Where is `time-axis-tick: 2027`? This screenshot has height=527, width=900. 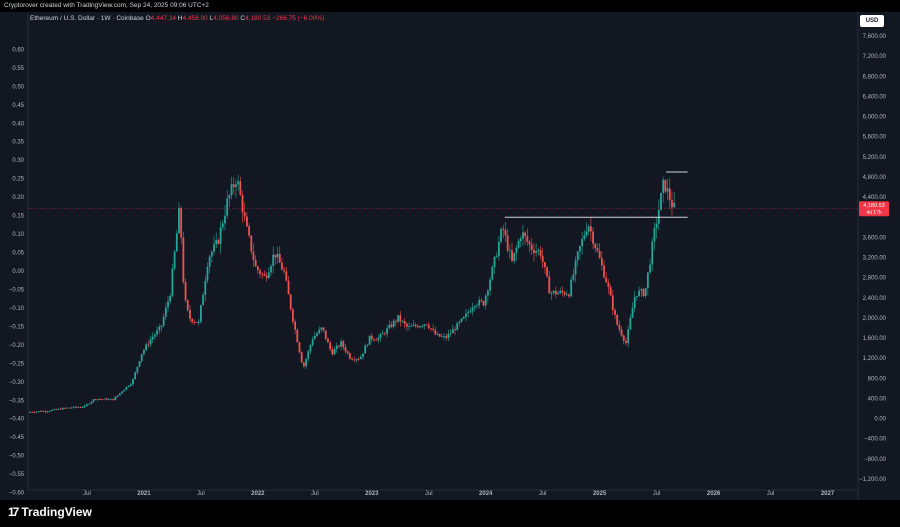 time-axis-tick: 2027 is located at coordinates (828, 494).